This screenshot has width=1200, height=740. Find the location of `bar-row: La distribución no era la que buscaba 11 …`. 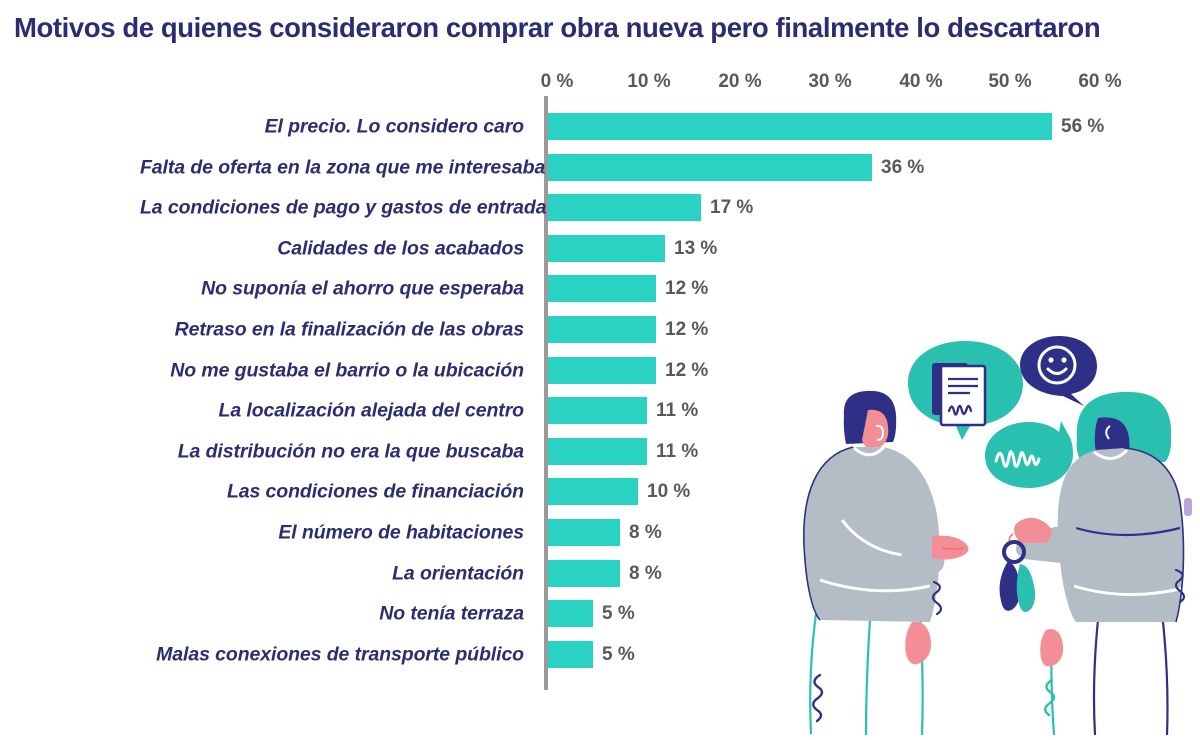

bar-row: La distribución no era la que buscaba 11 … is located at coordinates (600, 451).